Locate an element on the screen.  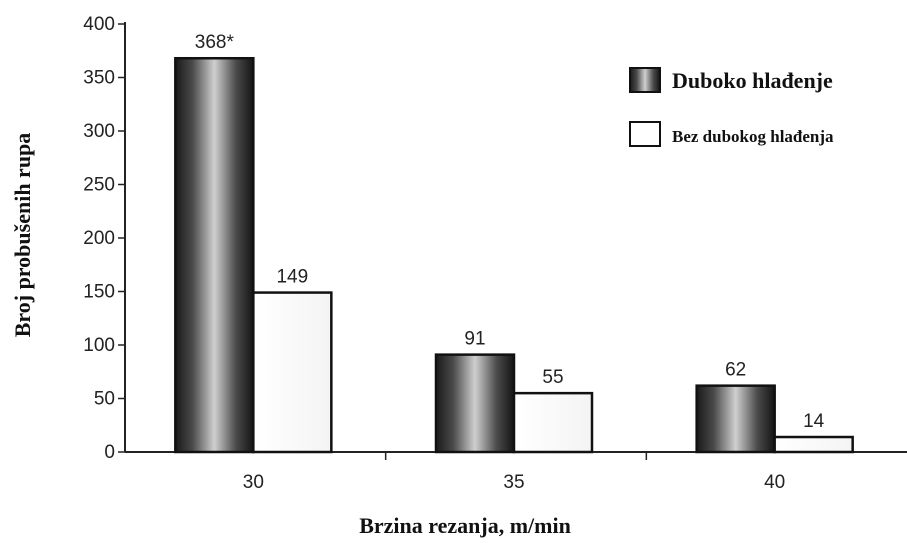
y-tick-label: 50 is located at coordinates (104, 399).